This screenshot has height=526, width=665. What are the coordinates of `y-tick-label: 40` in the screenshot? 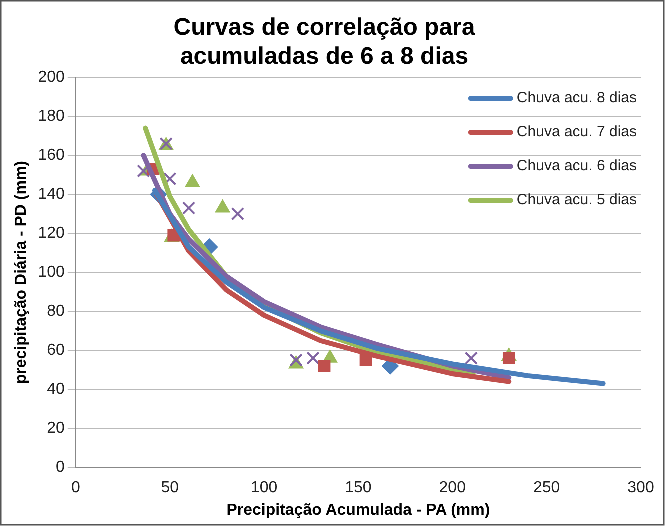 It's located at (56, 389).